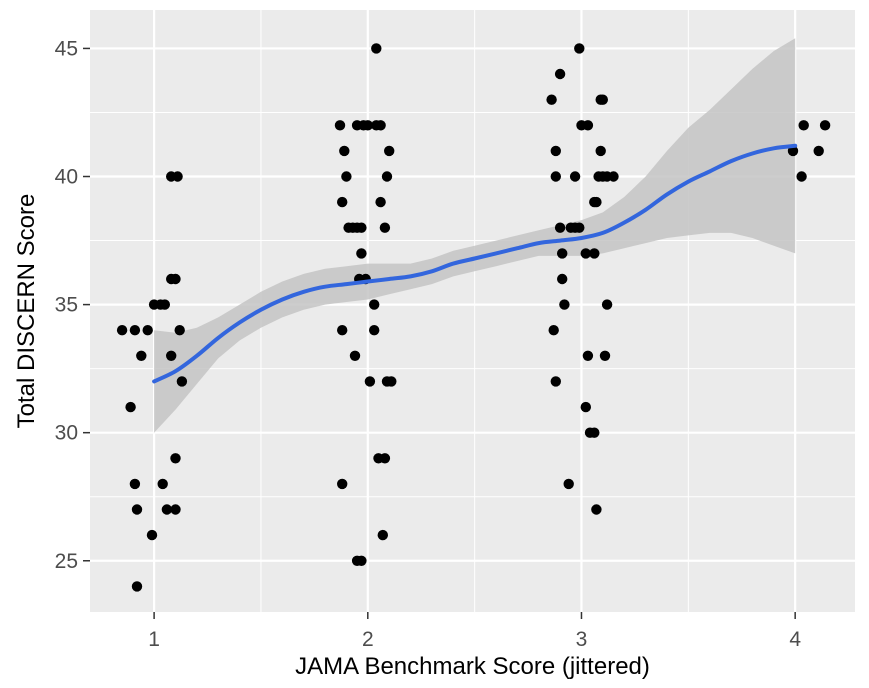  Describe the element at coordinates (66, 561) in the screenshot. I see `y-tick-label: 25` at that location.